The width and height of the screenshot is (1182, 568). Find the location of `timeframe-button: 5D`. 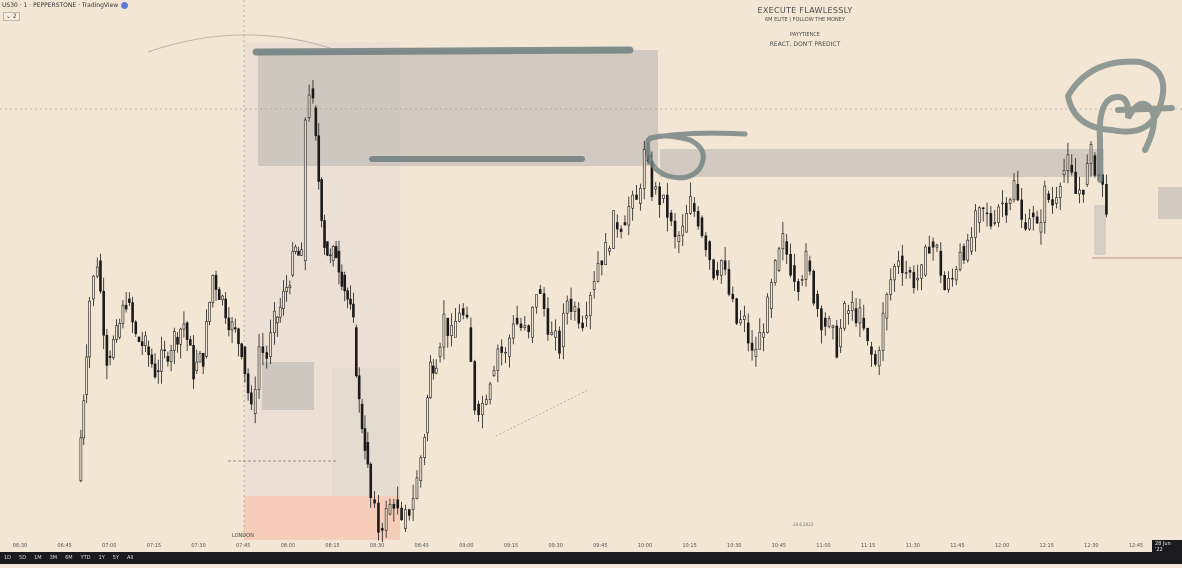

timeframe-button: 5D is located at coordinates (23, 558).